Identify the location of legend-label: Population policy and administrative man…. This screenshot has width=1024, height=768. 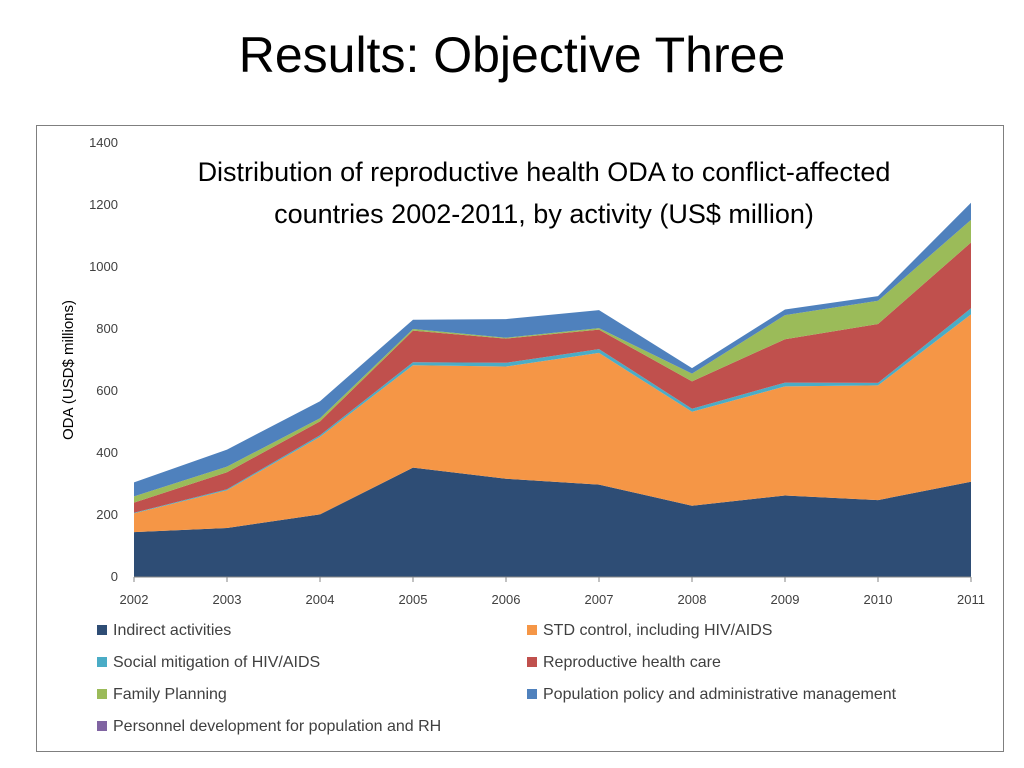
(720, 694).